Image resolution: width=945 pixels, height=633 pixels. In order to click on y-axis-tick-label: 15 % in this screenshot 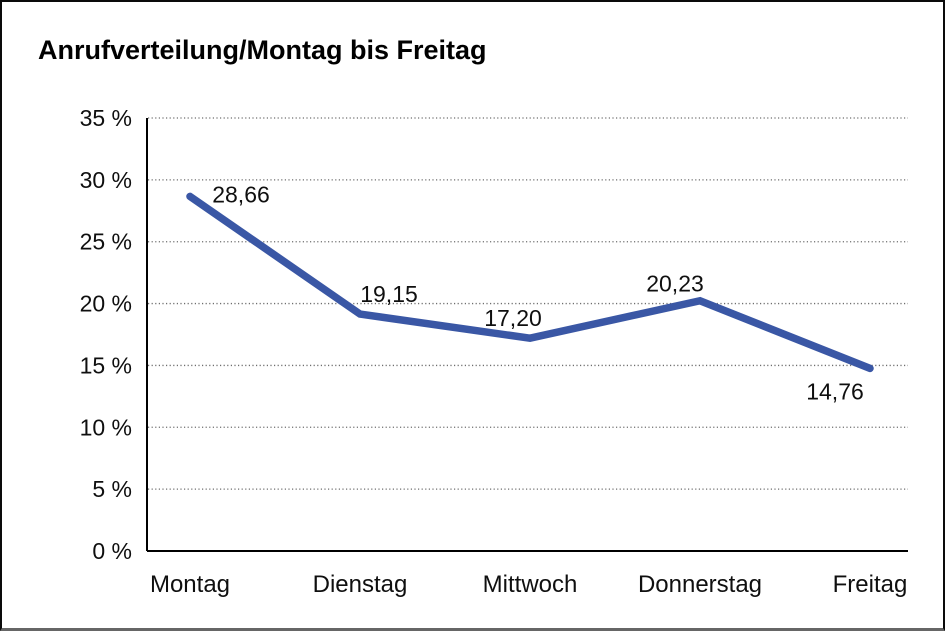, I will do `click(106, 365)`.